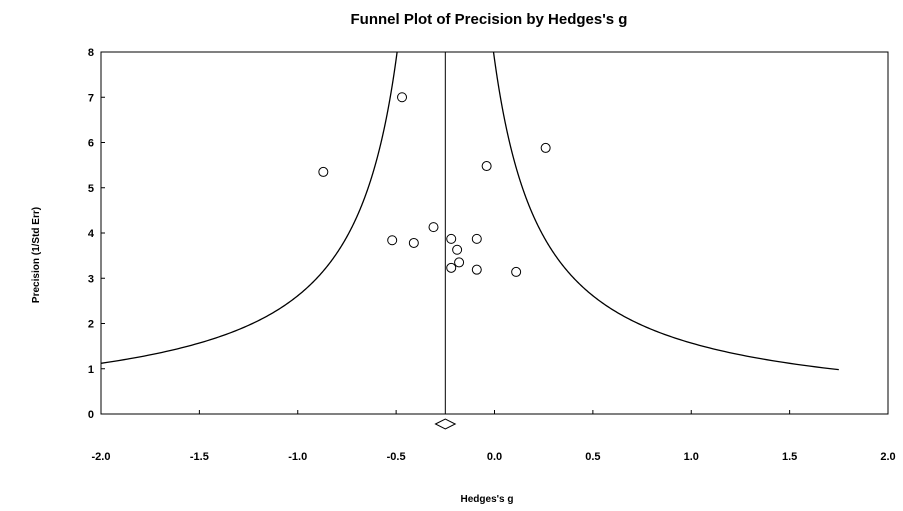 The height and width of the screenshot is (511, 903). I want to click on y-tick-label: 2, so click(91, 325).